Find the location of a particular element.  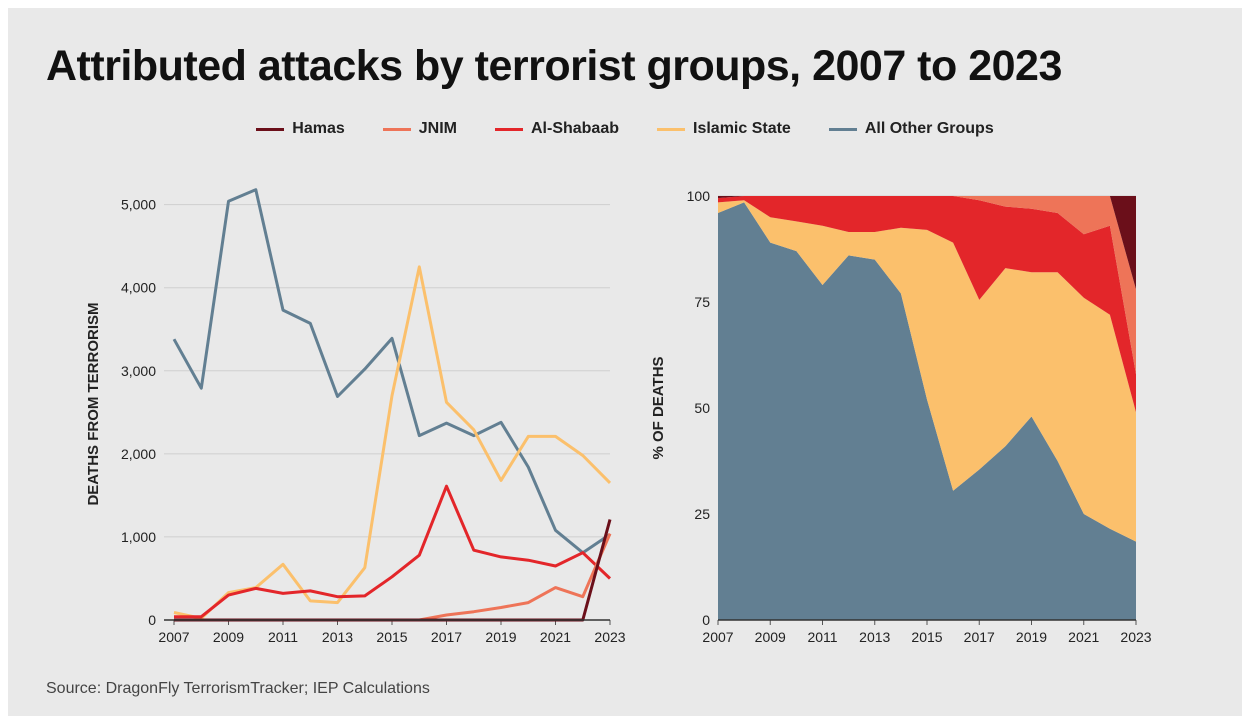

y-tick-label: 25 is located at coordinates (702, 514).